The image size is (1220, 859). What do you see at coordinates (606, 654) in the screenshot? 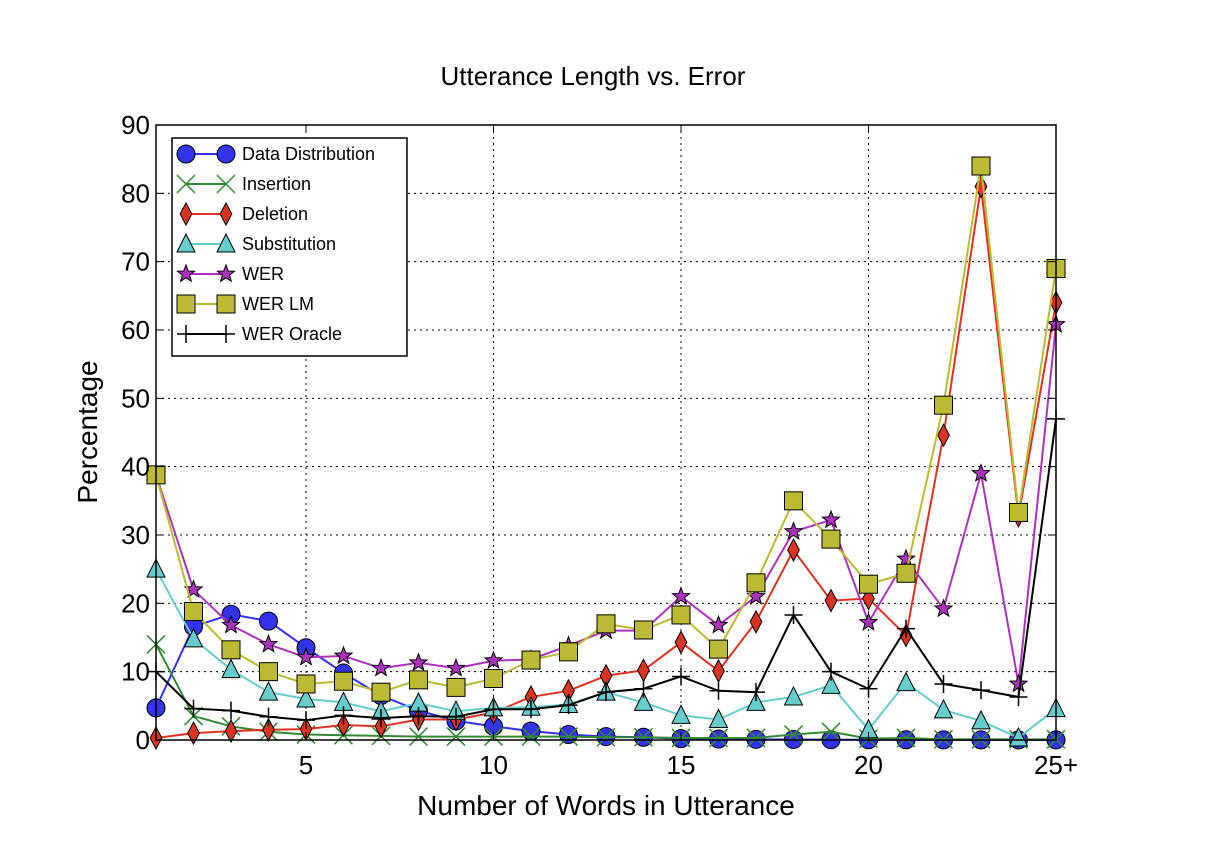
I see `series-line-substitution` at bounding box center [606, 654].